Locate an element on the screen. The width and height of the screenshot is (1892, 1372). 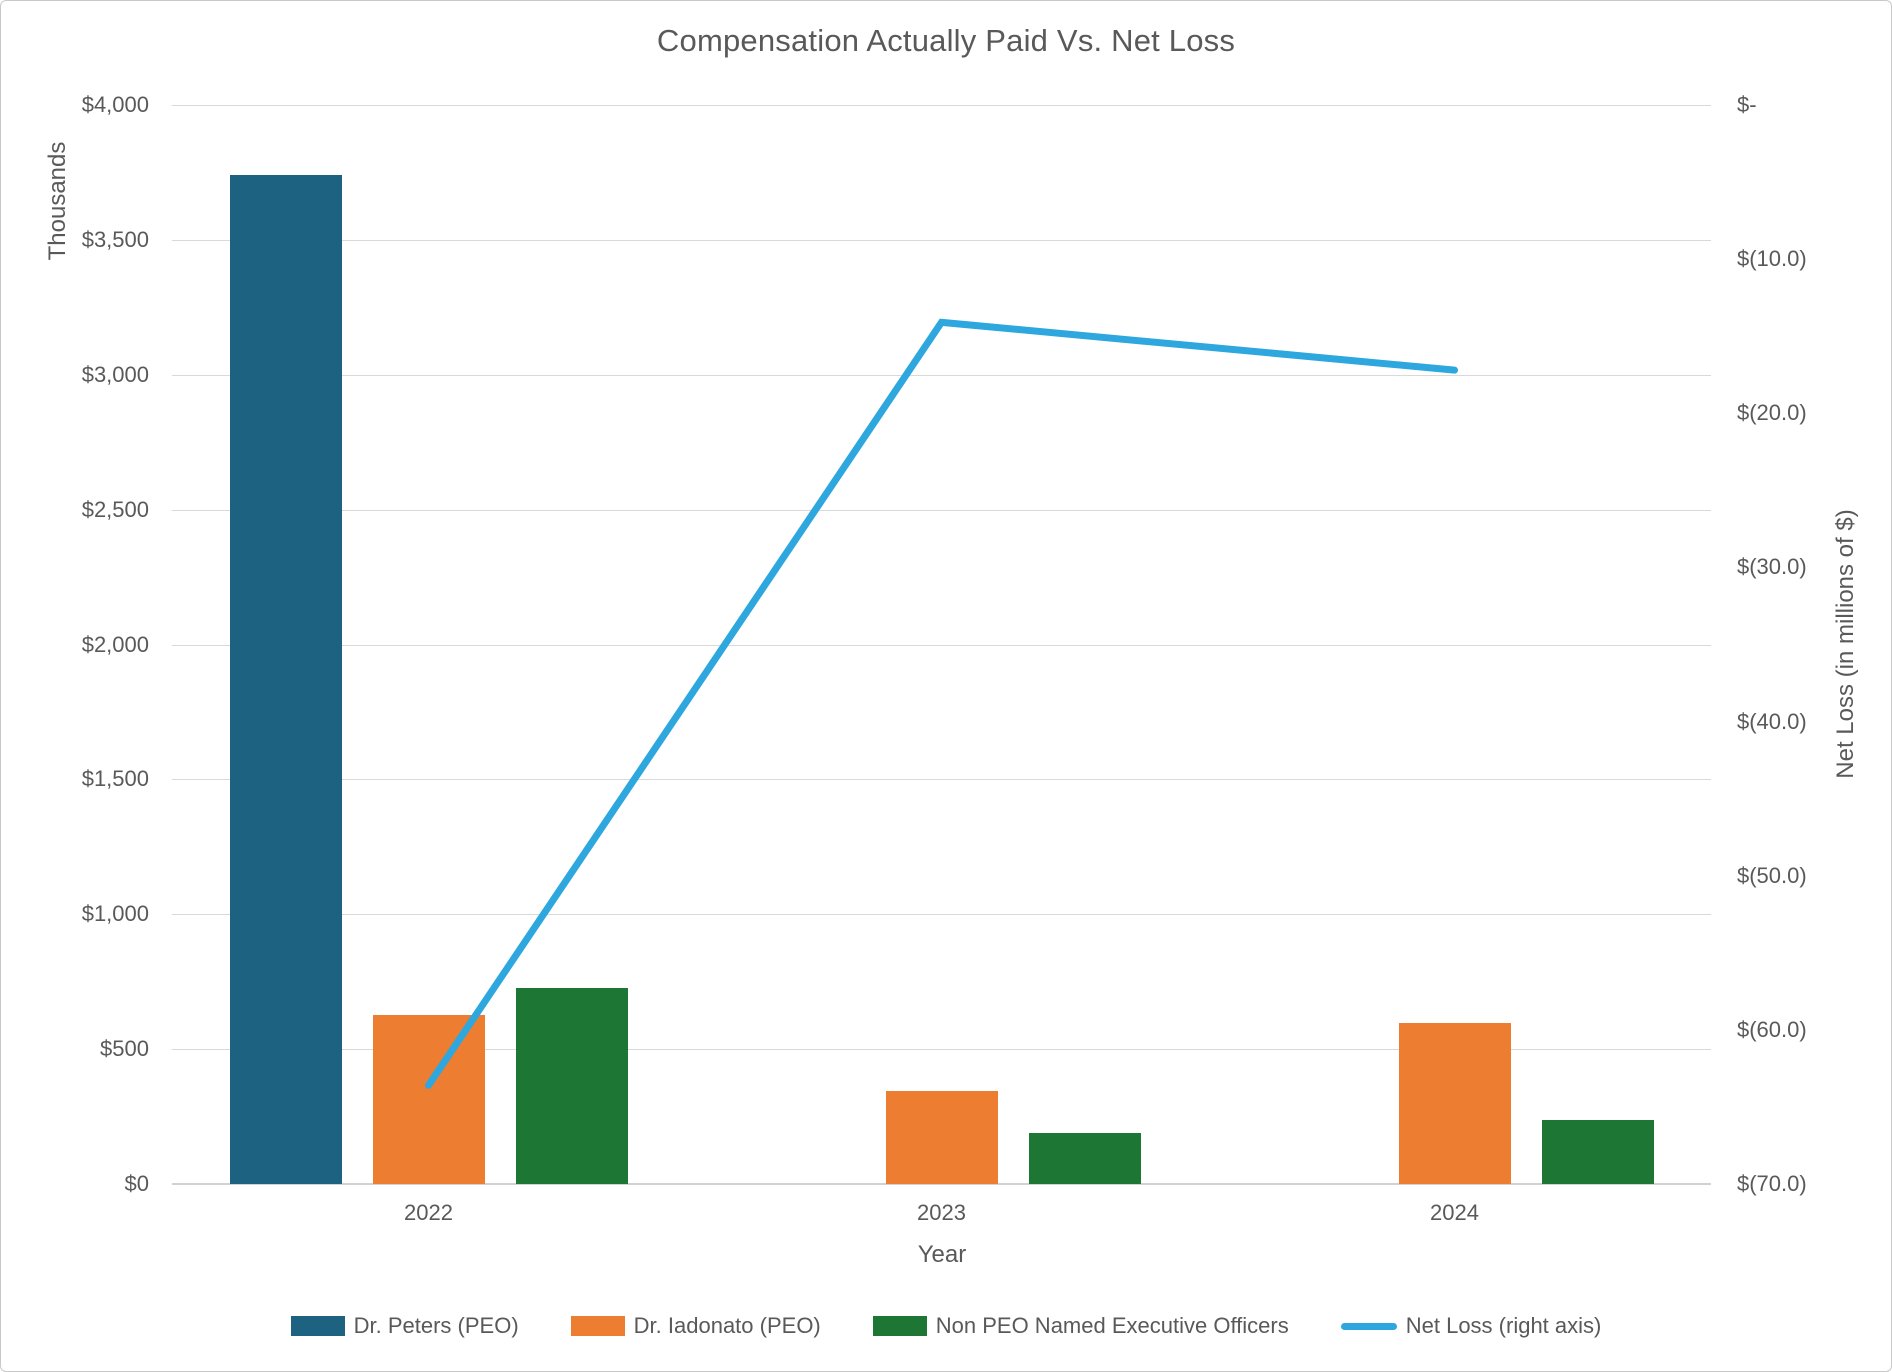
bar-non-peo-named-executive-officers-2023 is located at coordinates (1084, 1158).